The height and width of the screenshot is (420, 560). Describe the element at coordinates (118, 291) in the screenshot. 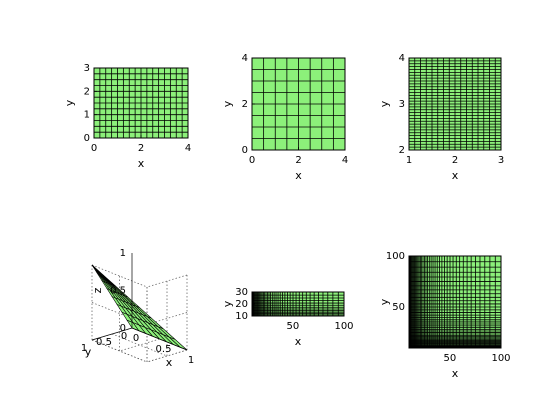

I see `z-tick-label: 0.5` at that location.